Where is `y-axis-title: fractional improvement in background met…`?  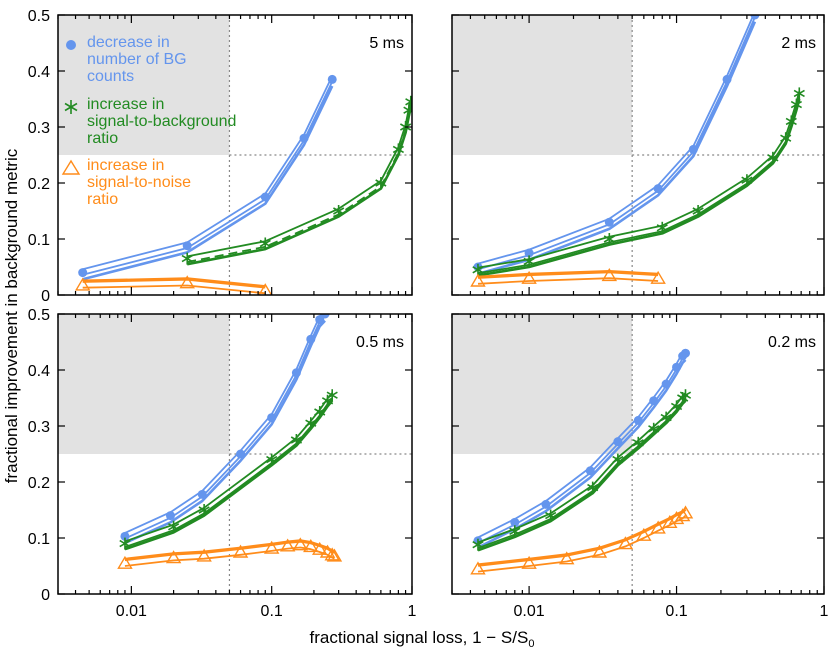 y-axis-title: fractional improvement in background met… is located at coordinates (11, 315).